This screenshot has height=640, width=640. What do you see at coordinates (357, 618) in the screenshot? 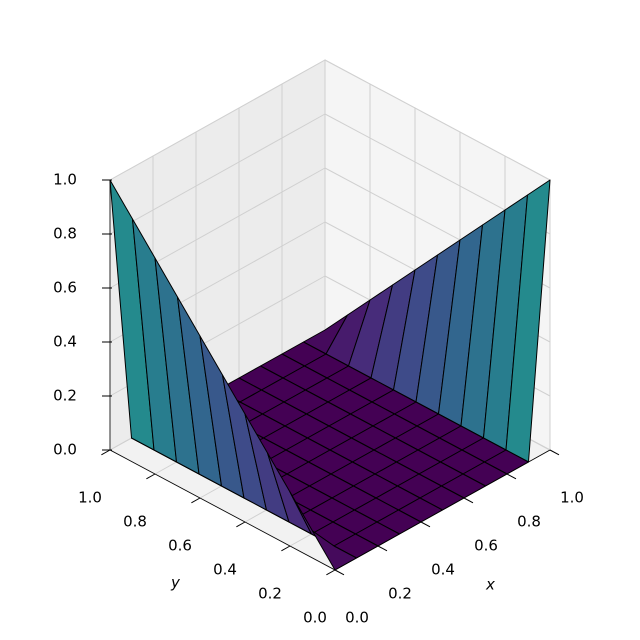
I see `x-tick-label: 0.0` at bounding box center [357, 618].